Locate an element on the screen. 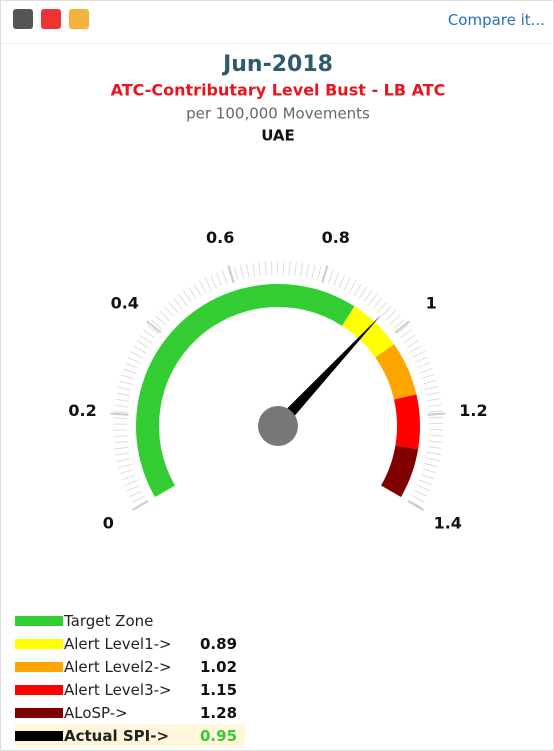 The height and width of the screenshot is (751, 554). legend-value: 1.02 is located at coordinates (219, 666).